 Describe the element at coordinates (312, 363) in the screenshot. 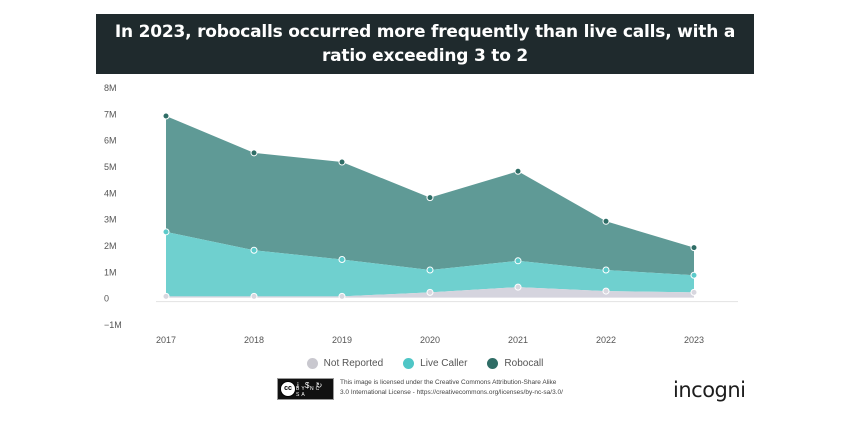

I see `legend-dot-not-reported` at that location.